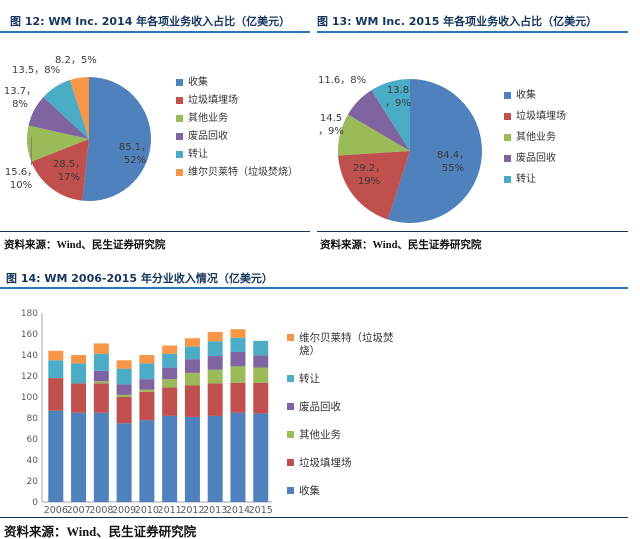  Describe the element at coordinates (242, 173) in the screenshot. I see `legend-item: 维尔贝莱特（垃圾焚烧）` at that location.